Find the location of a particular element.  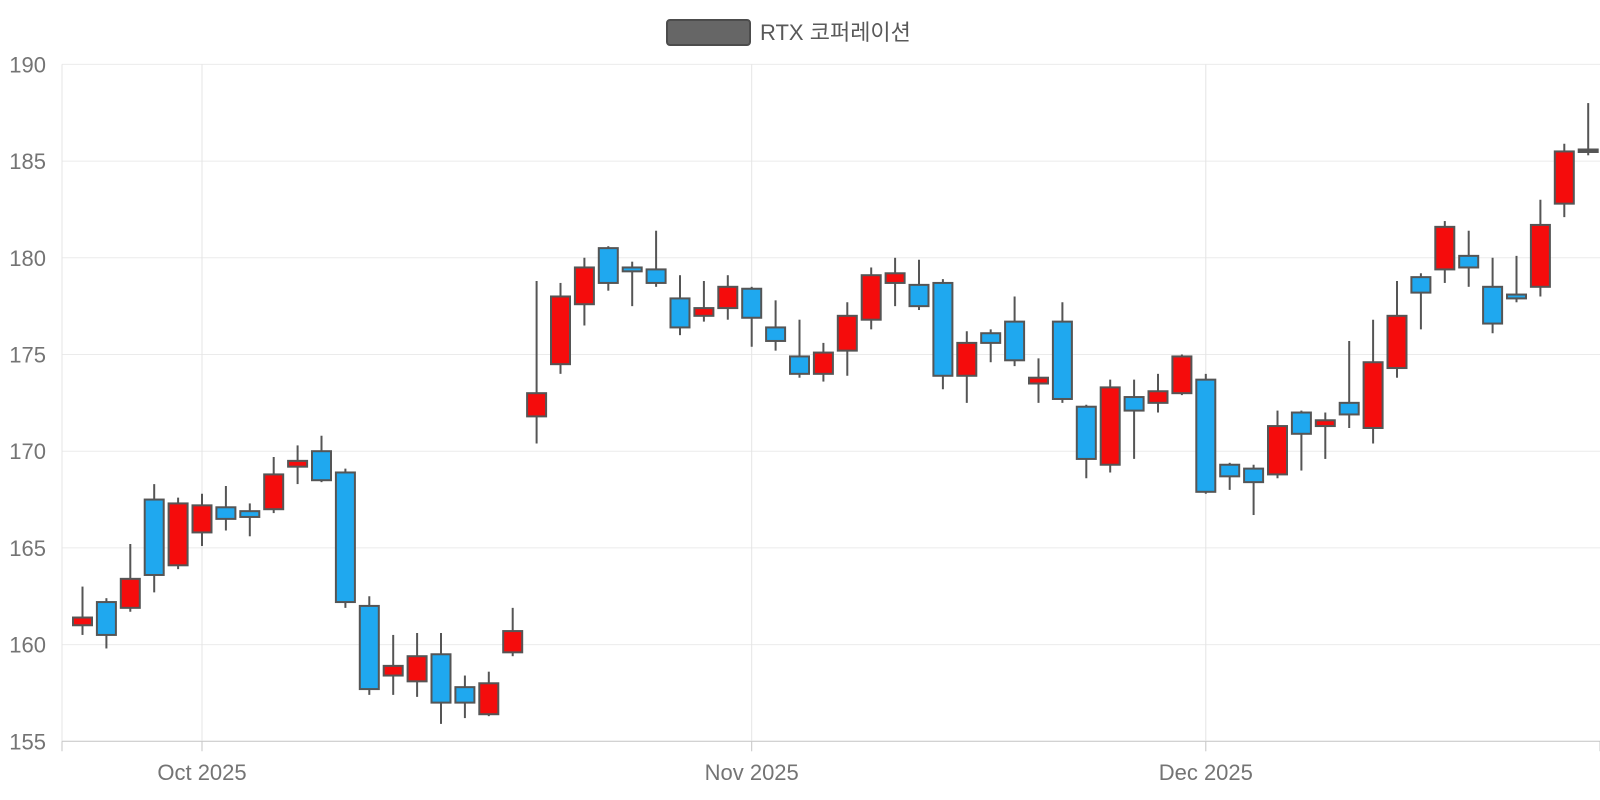

legend: RTX 코퍼레이션 is located at coordinates (788, 32).